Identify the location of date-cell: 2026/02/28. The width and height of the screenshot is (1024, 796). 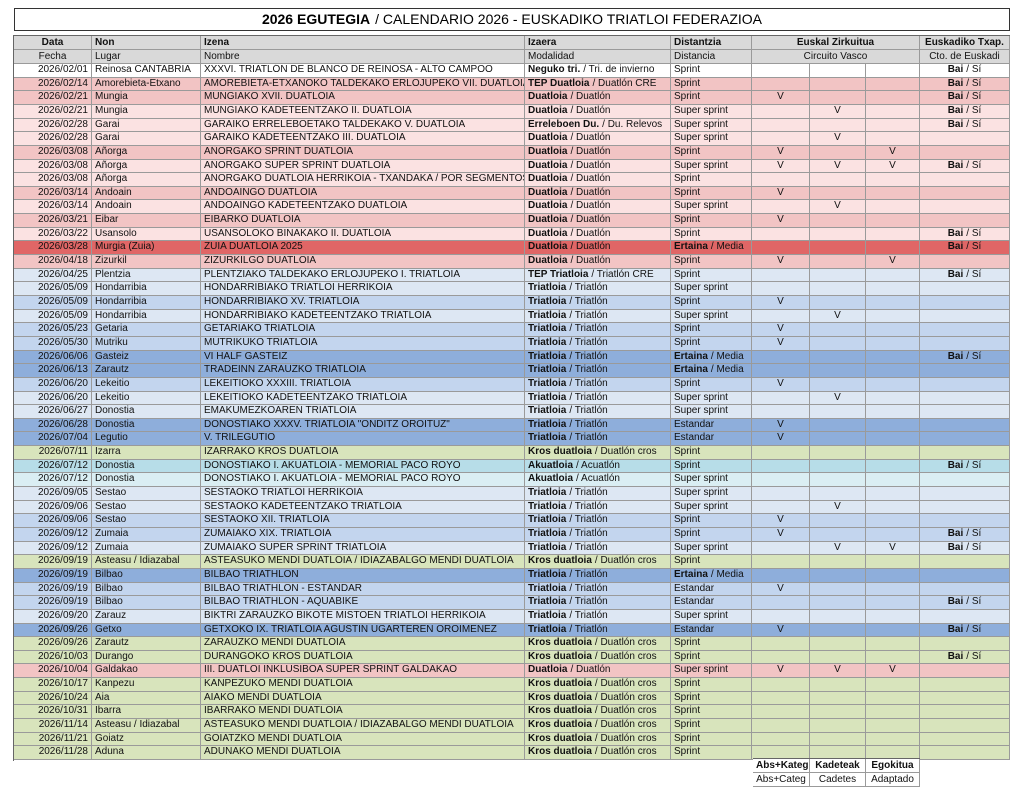
(53, 139).